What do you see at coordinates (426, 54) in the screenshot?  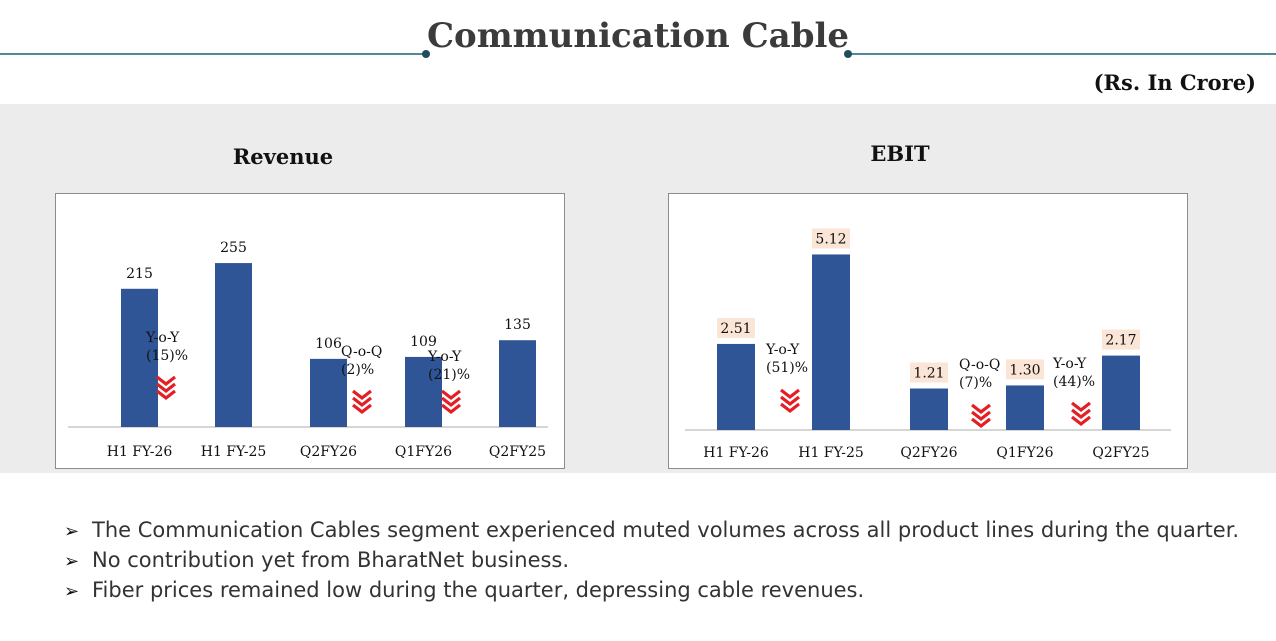 I see `title-dot-left` at bounding box center [426, 54].